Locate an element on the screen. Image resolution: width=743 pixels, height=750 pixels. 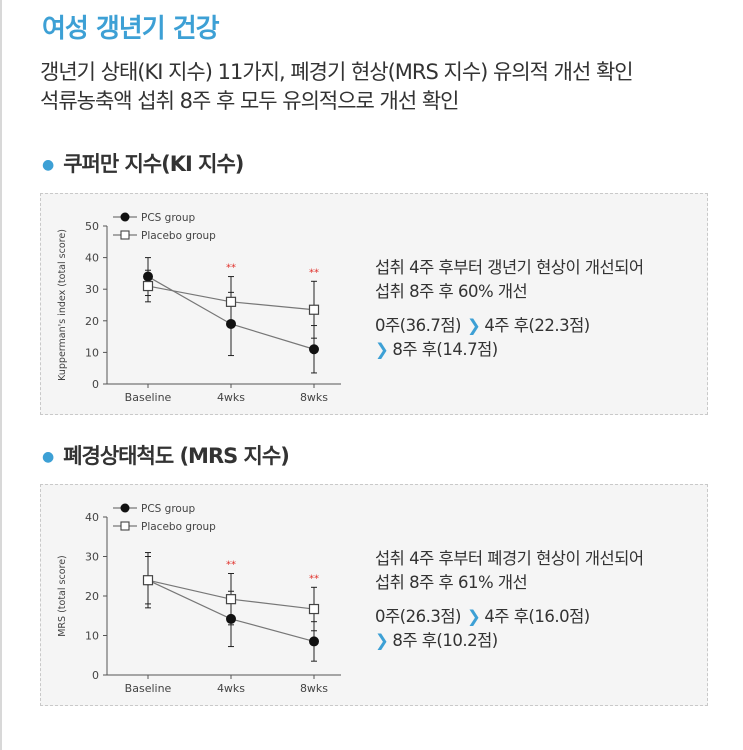
progress-step-baseline: 0주(26.3점) is located at coordinates (418, 616).